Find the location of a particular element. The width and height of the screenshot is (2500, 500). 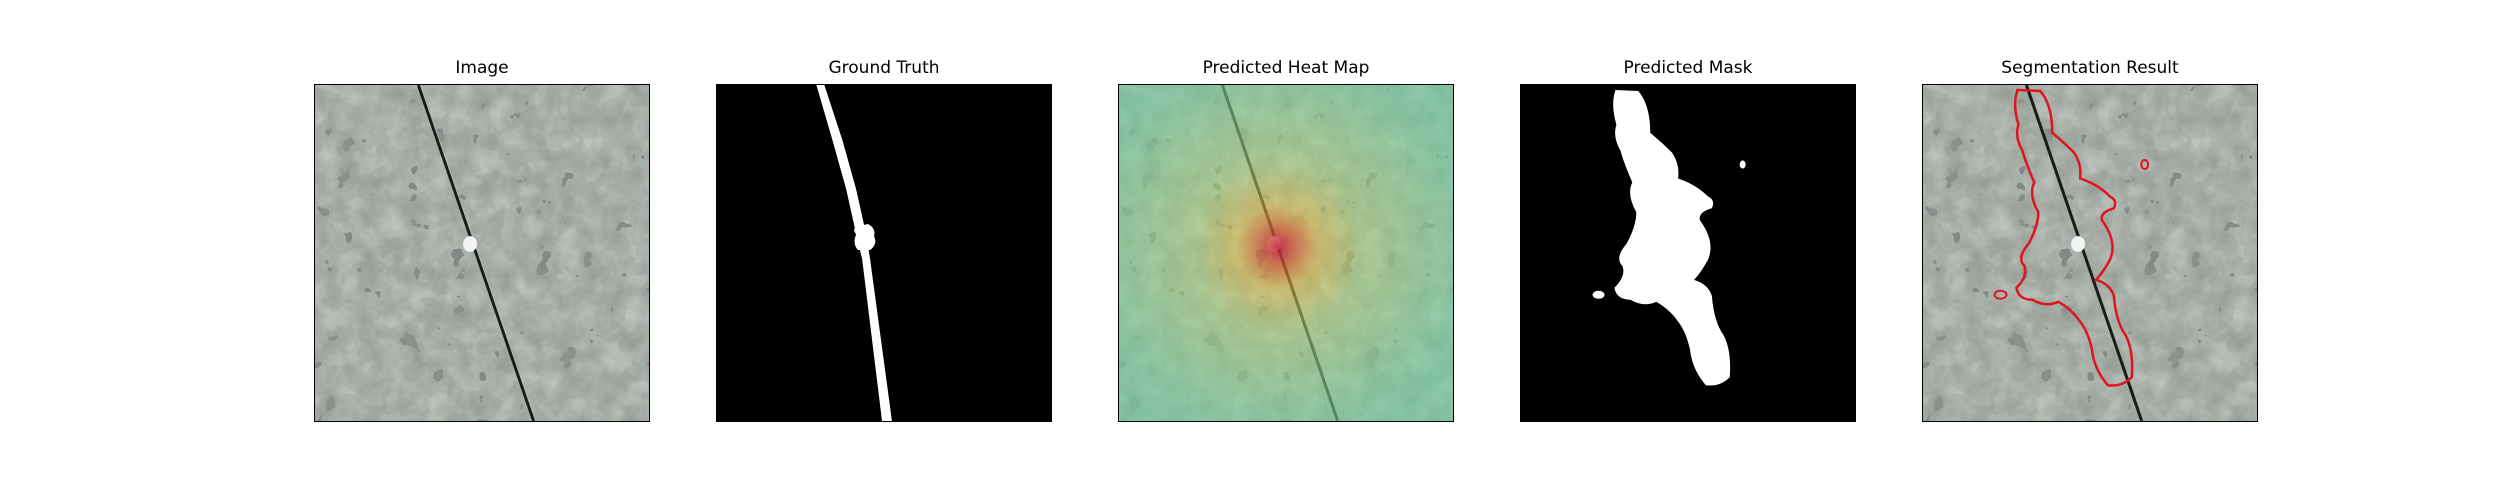

predicted-mask-frame is located at coordinates (1688, 253).